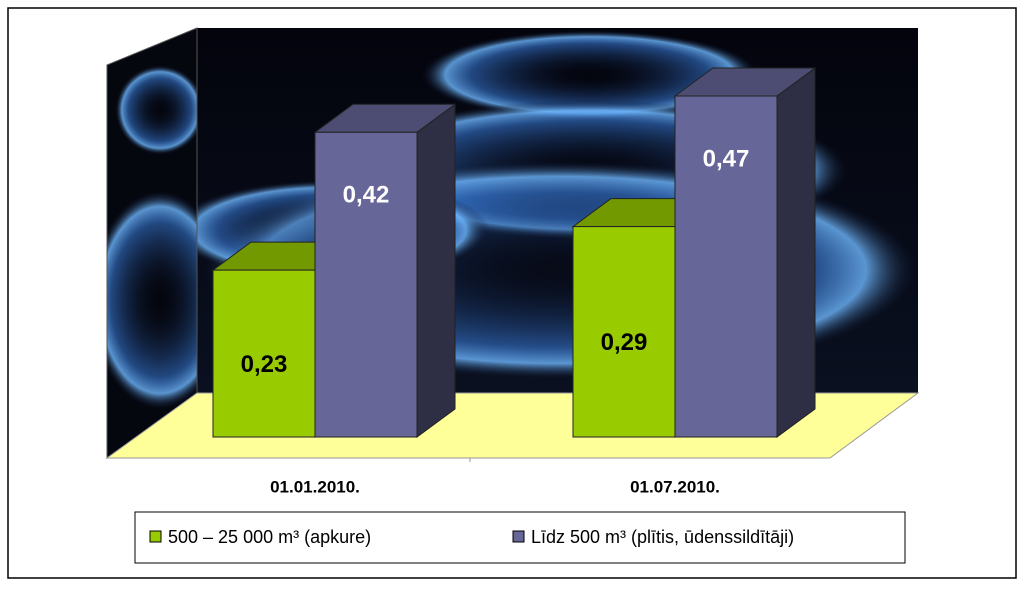 The height and width of the screenshot is (592, 1024). What do you see at coordinates (726, 158) in the screenshot?
I see `value-label: 0,47` at bounding box center [726, 158].